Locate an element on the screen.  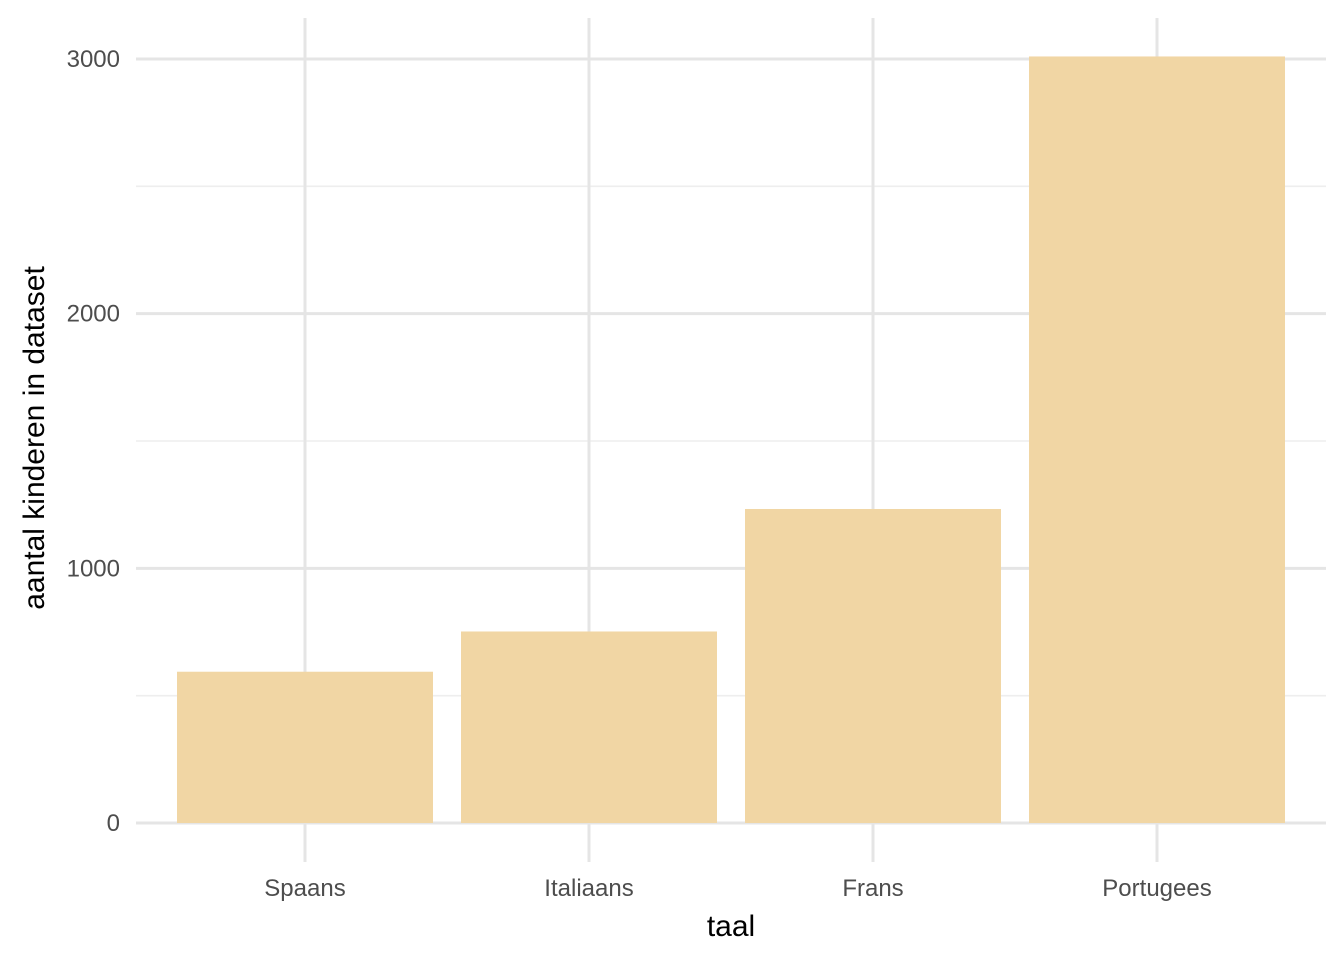
x-tick-label: Frans is located at coordinates (872, 888).